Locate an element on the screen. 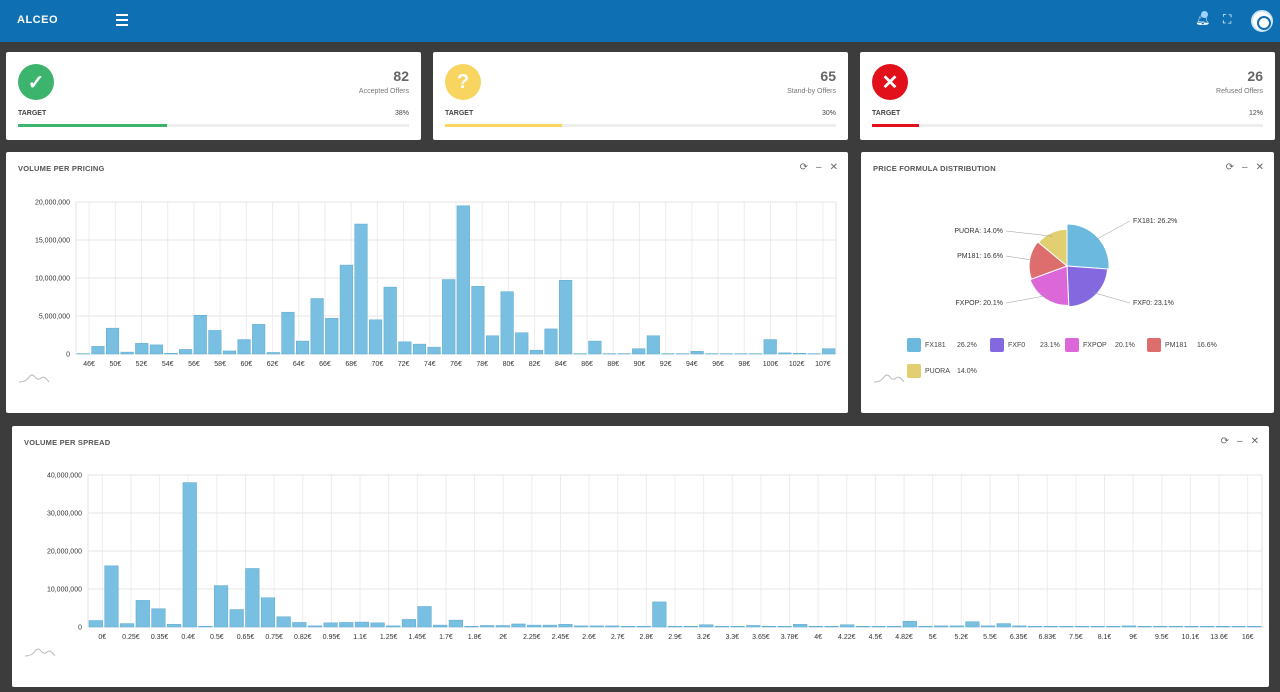  x-tick-label: 62€ is located at coordinates (273, 364).